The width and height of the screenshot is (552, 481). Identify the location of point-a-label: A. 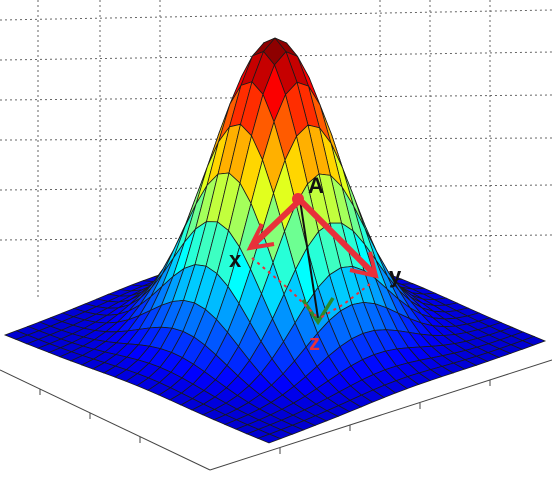
(316, 185).